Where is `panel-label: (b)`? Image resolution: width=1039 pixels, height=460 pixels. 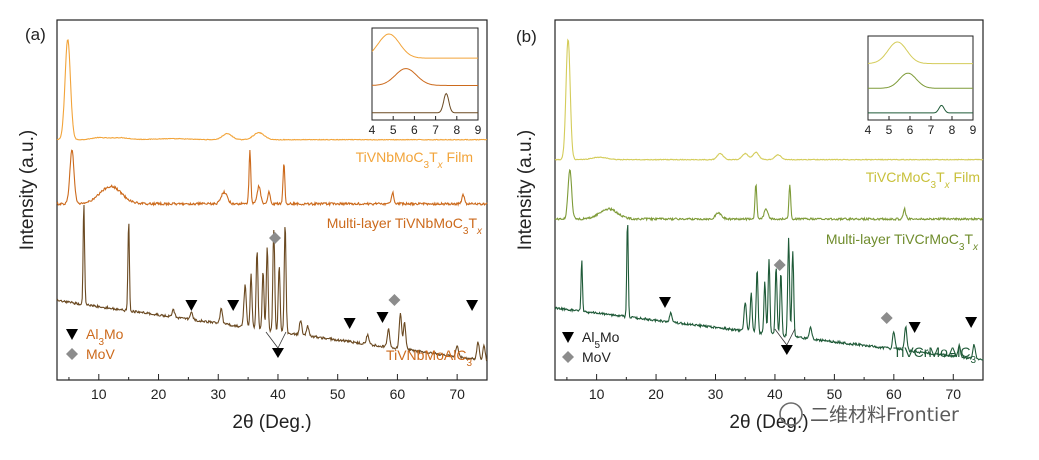
panel-label: (b) is located at coordinates (526, 36).